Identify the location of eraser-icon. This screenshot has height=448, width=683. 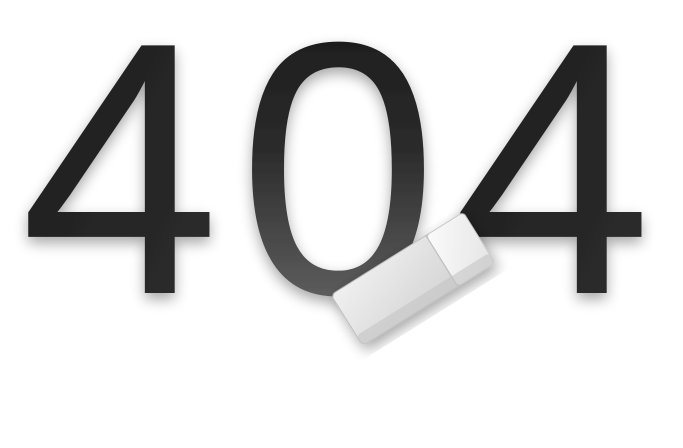
(413, 279).